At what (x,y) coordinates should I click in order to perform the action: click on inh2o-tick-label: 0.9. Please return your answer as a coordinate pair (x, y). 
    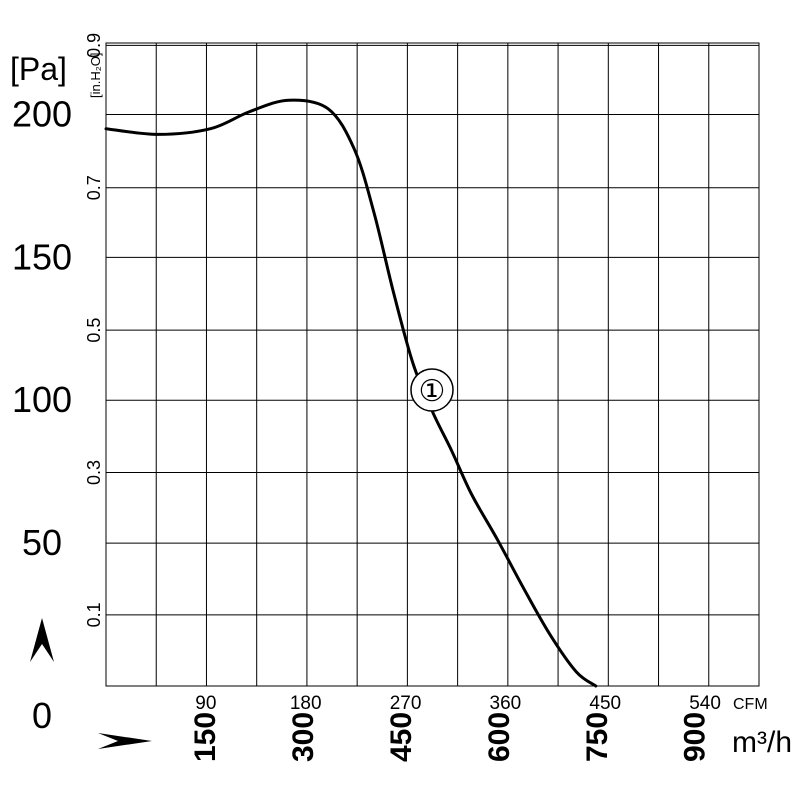
    Looking at the image, I should click on (94, 45).